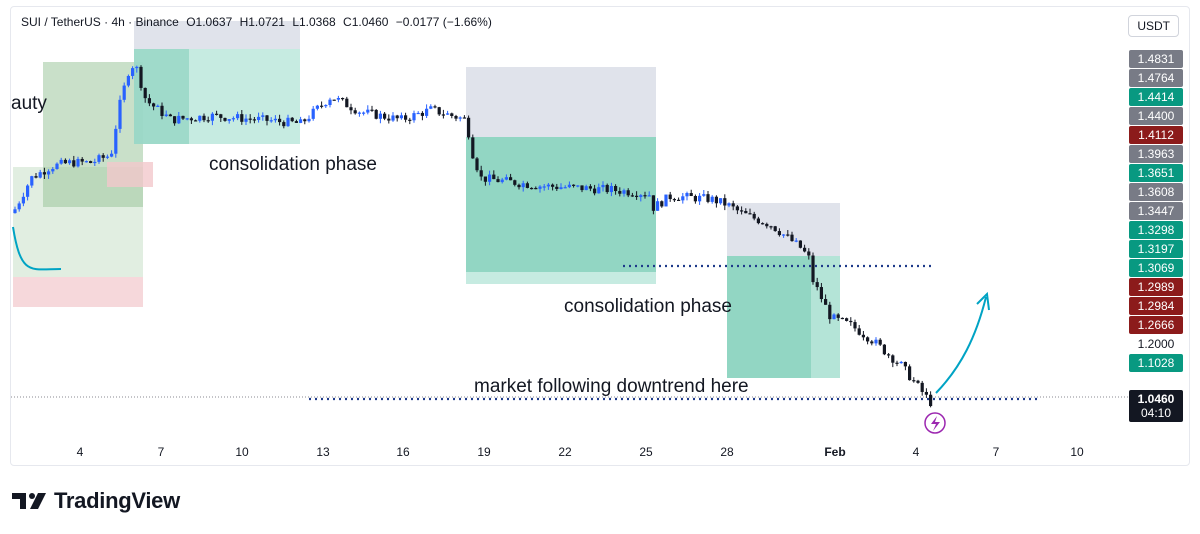  I want to click on chart-annotation: consolidation phase, so click(293, 164).